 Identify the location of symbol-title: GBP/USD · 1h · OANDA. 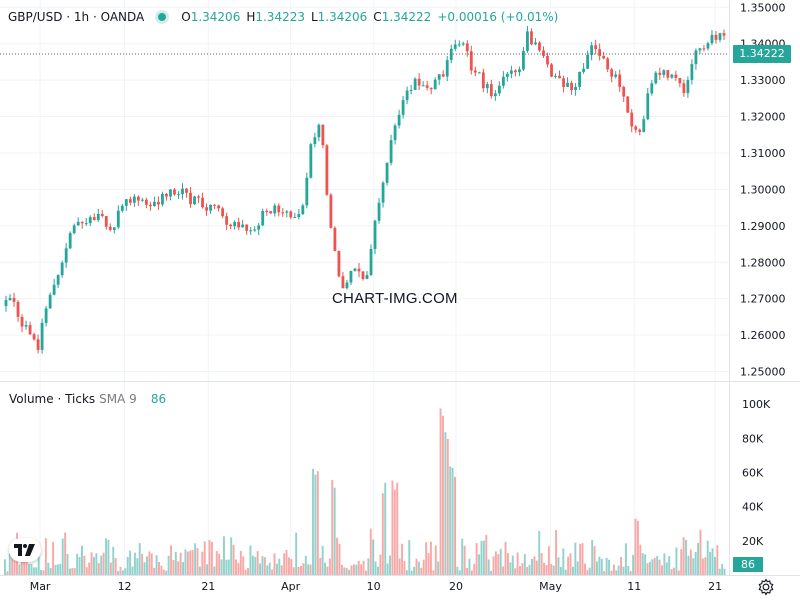
(76, 17).